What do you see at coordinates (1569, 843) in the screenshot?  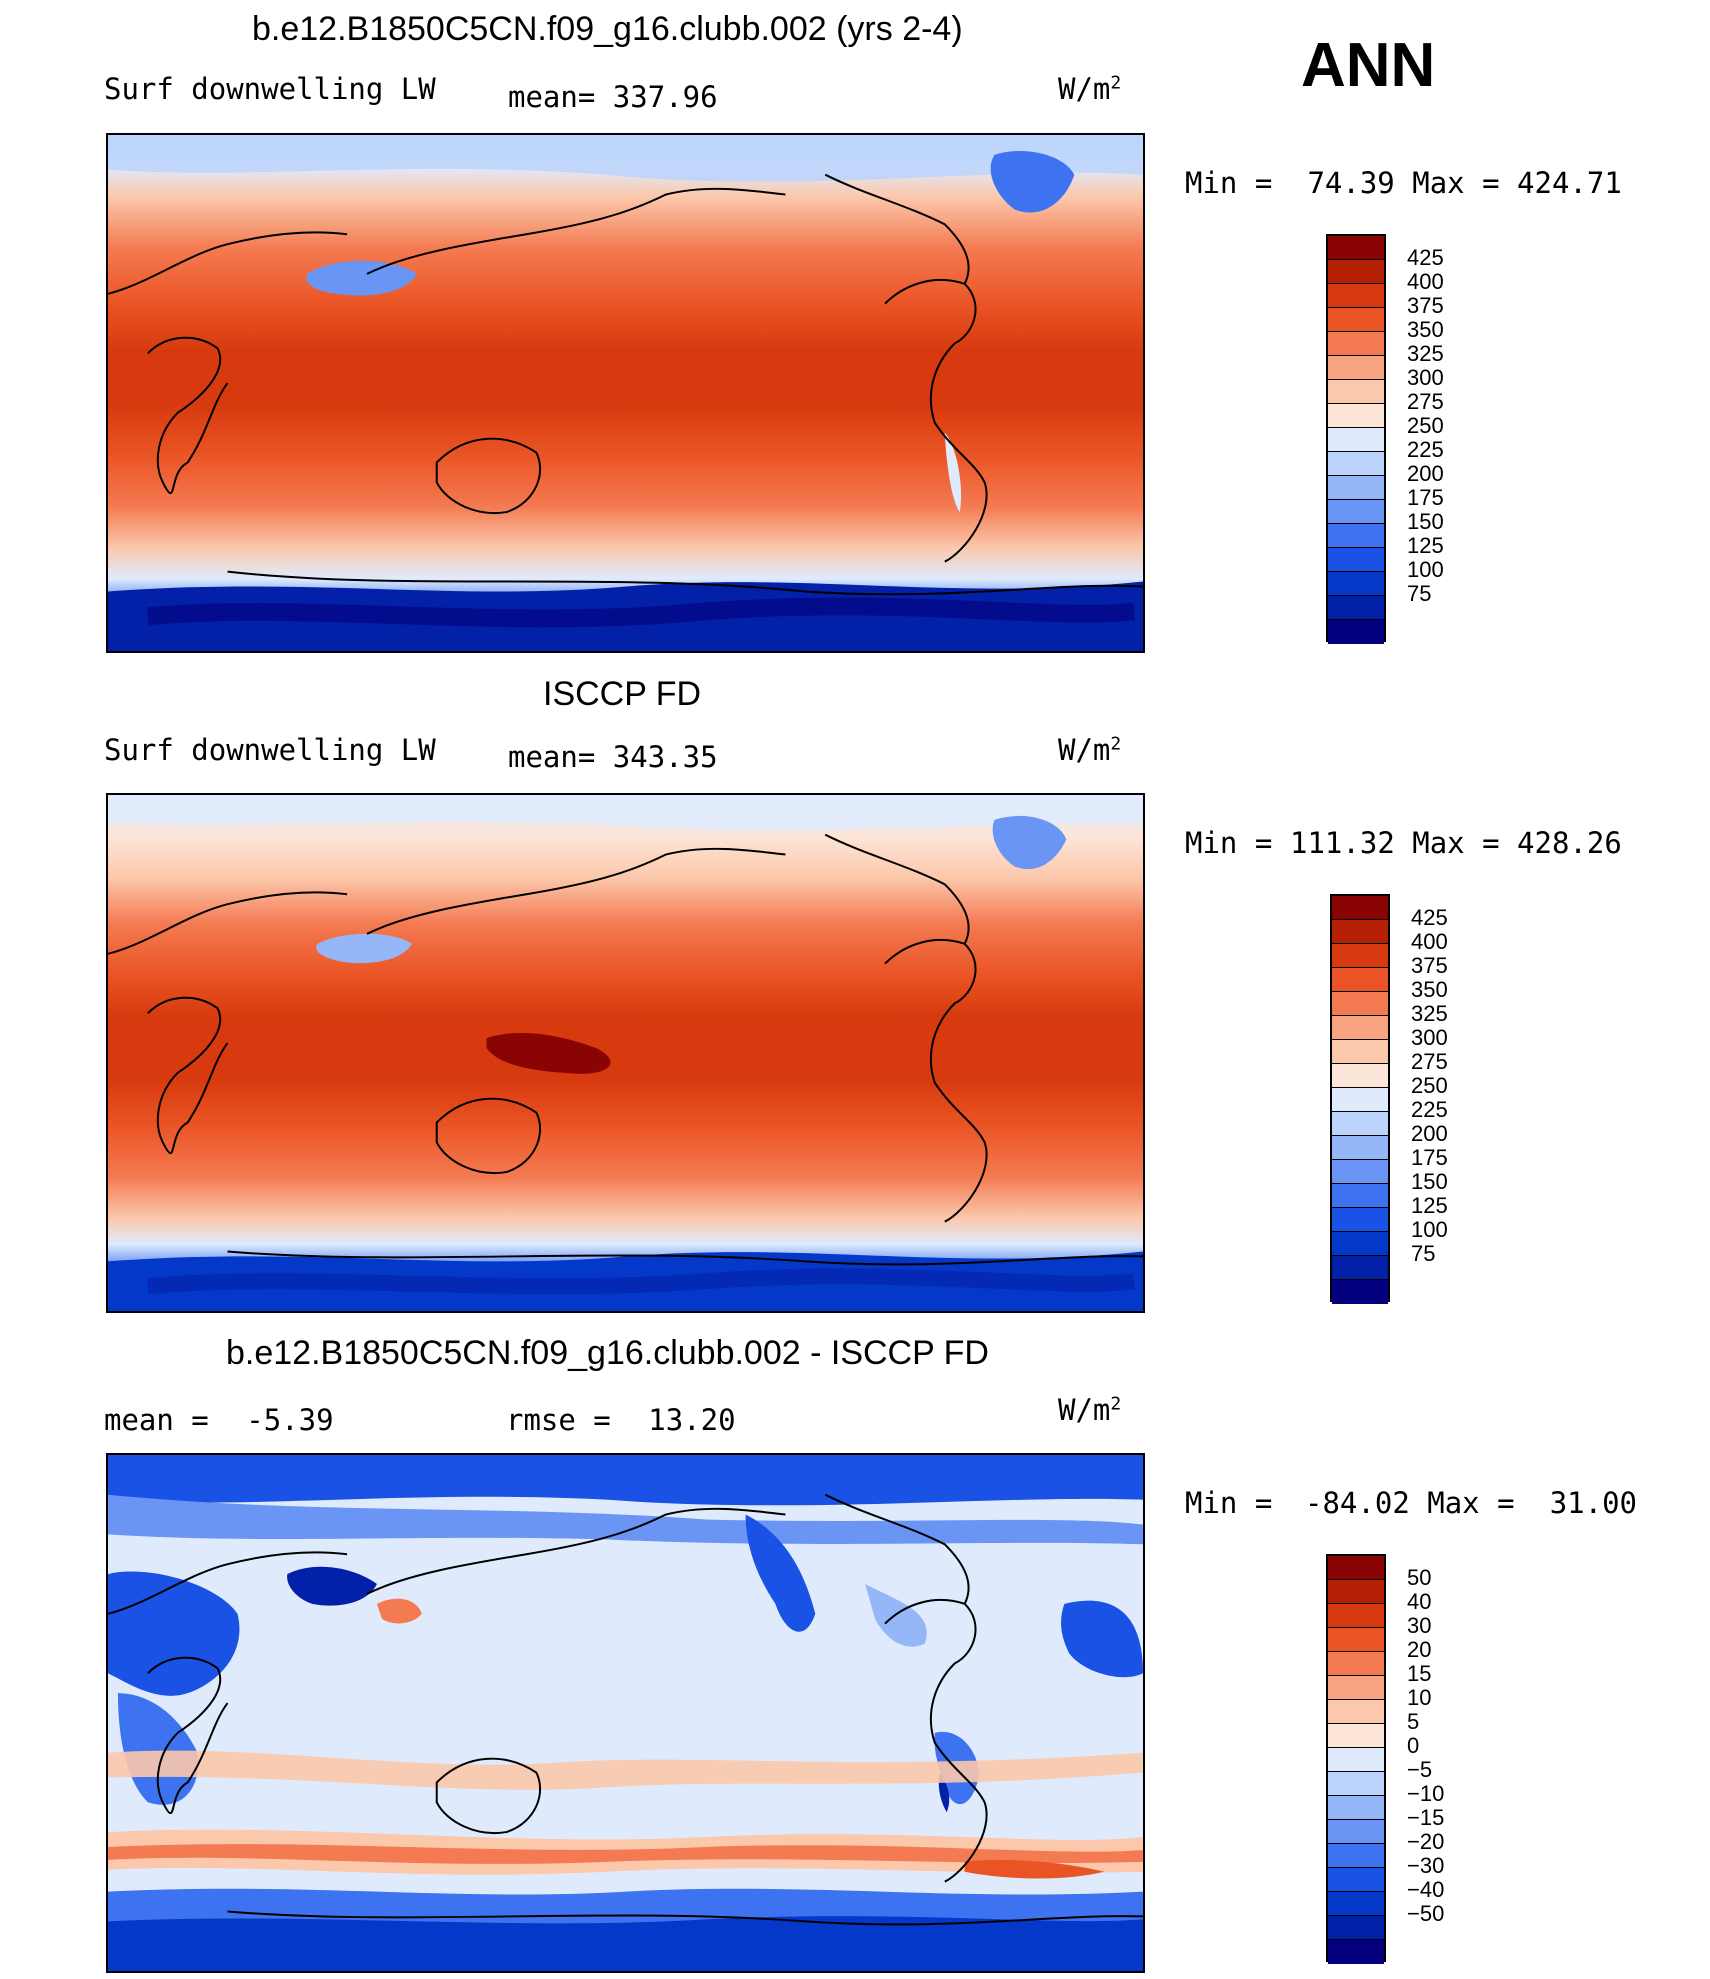 I see `panel-2-max-value: 428.26` at bounding box center [1569, 843].